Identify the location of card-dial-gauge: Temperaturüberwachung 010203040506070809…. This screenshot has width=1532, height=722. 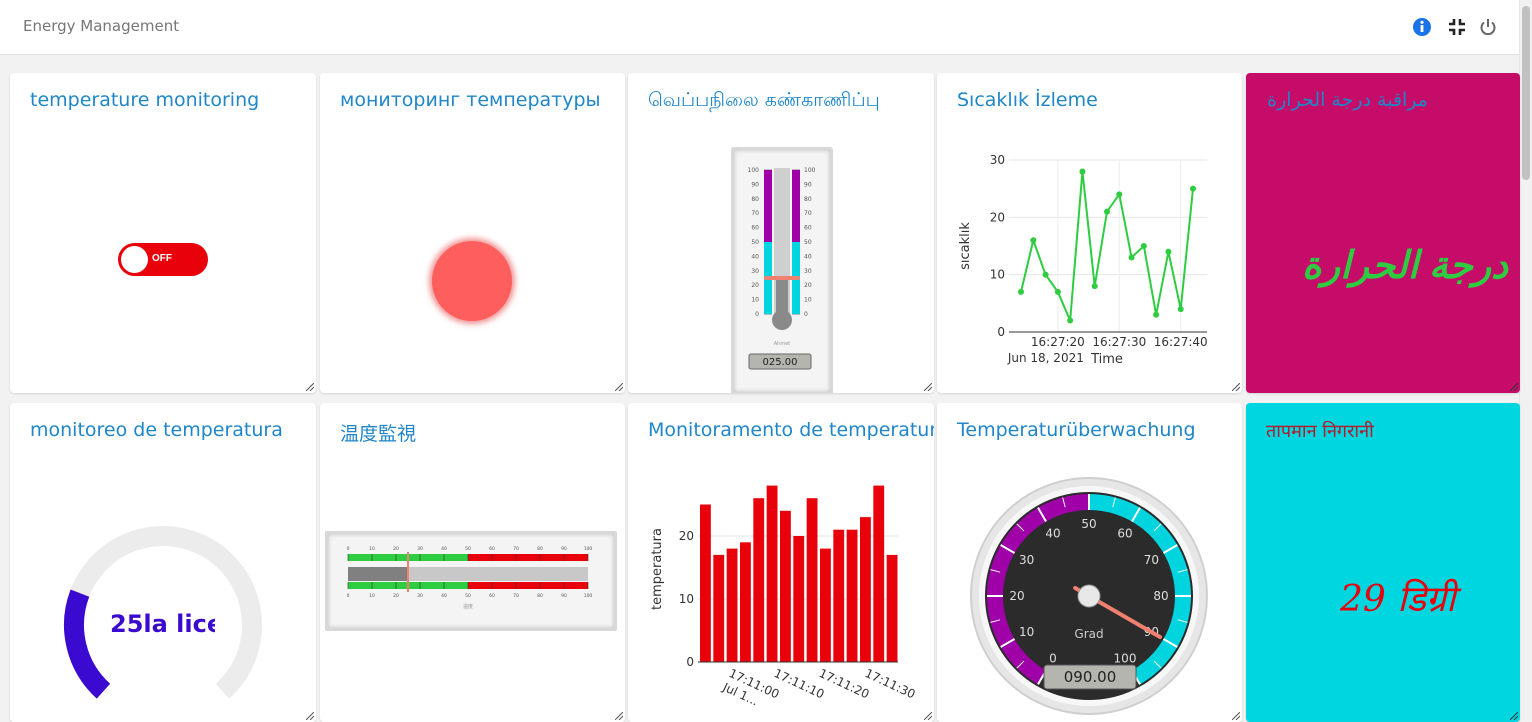
(1089, 562).